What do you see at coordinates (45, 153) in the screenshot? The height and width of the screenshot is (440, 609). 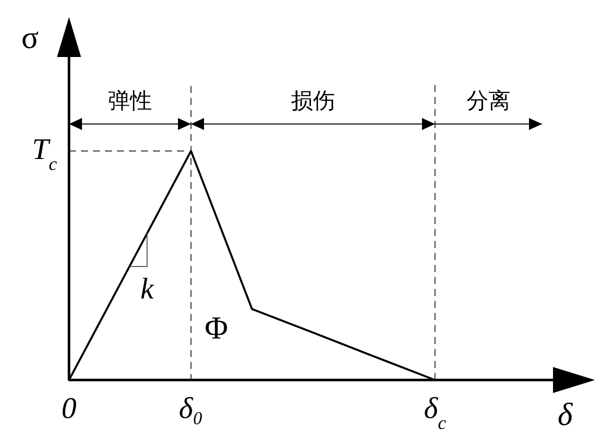 I see `ref-line-label: T$_{c}$` at bounding box center [45, 153].